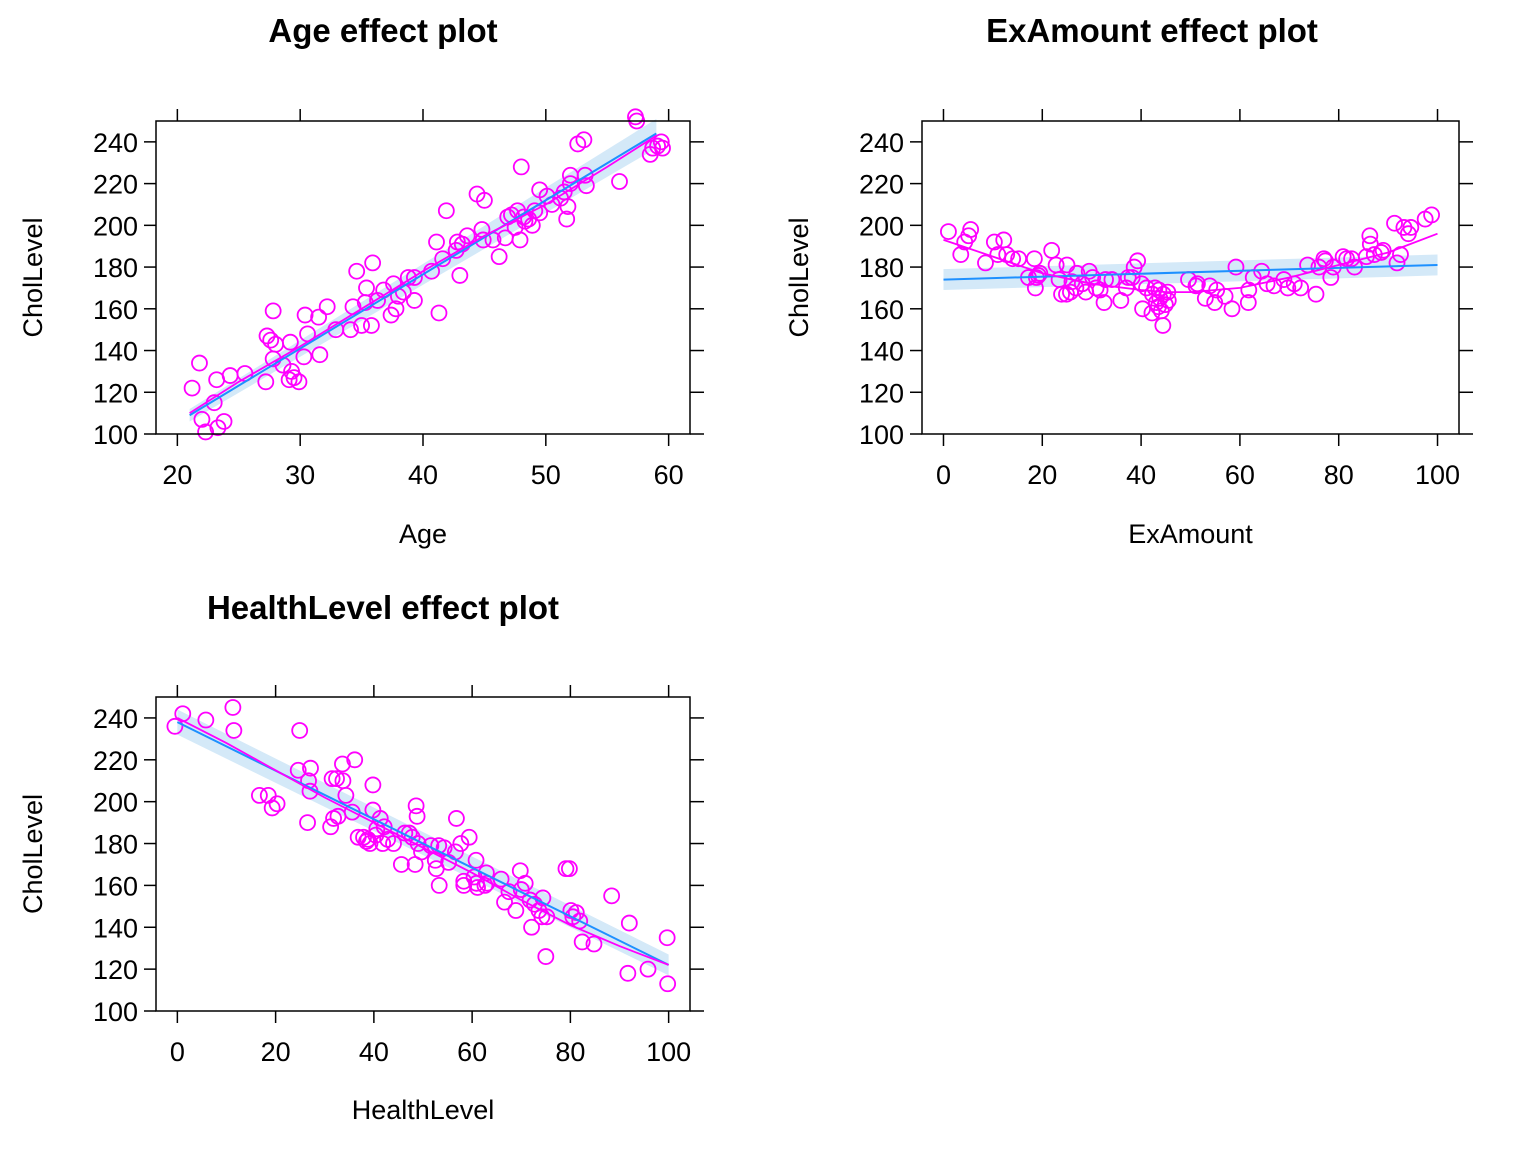 This screenshot has width=1536, height=1152. Describe the element at coordinates (423, 1110) in the screenshot. I see `x-axis-label: HealthLevel` at that location.